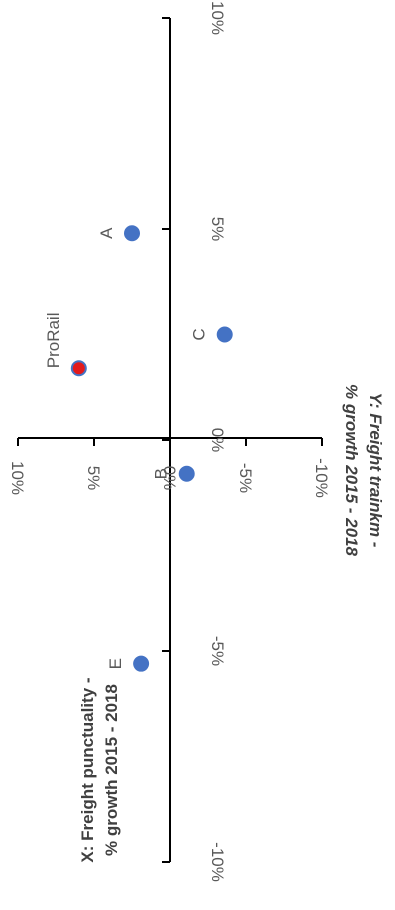 This screenshot has height=910, width=395. I want to click on y-tick-label: 0%, so click(169, 478).